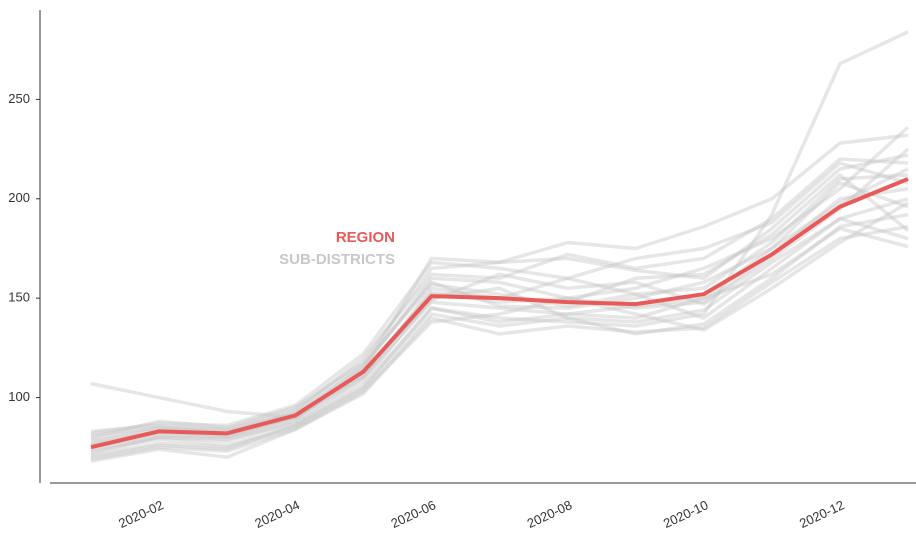 The height and width of the screenshot is (542, 916). What do you see at coordinates (686, 514) in the screenshot?
I see `x-tick-label: 2020-10` at bounding box center [686, 514].